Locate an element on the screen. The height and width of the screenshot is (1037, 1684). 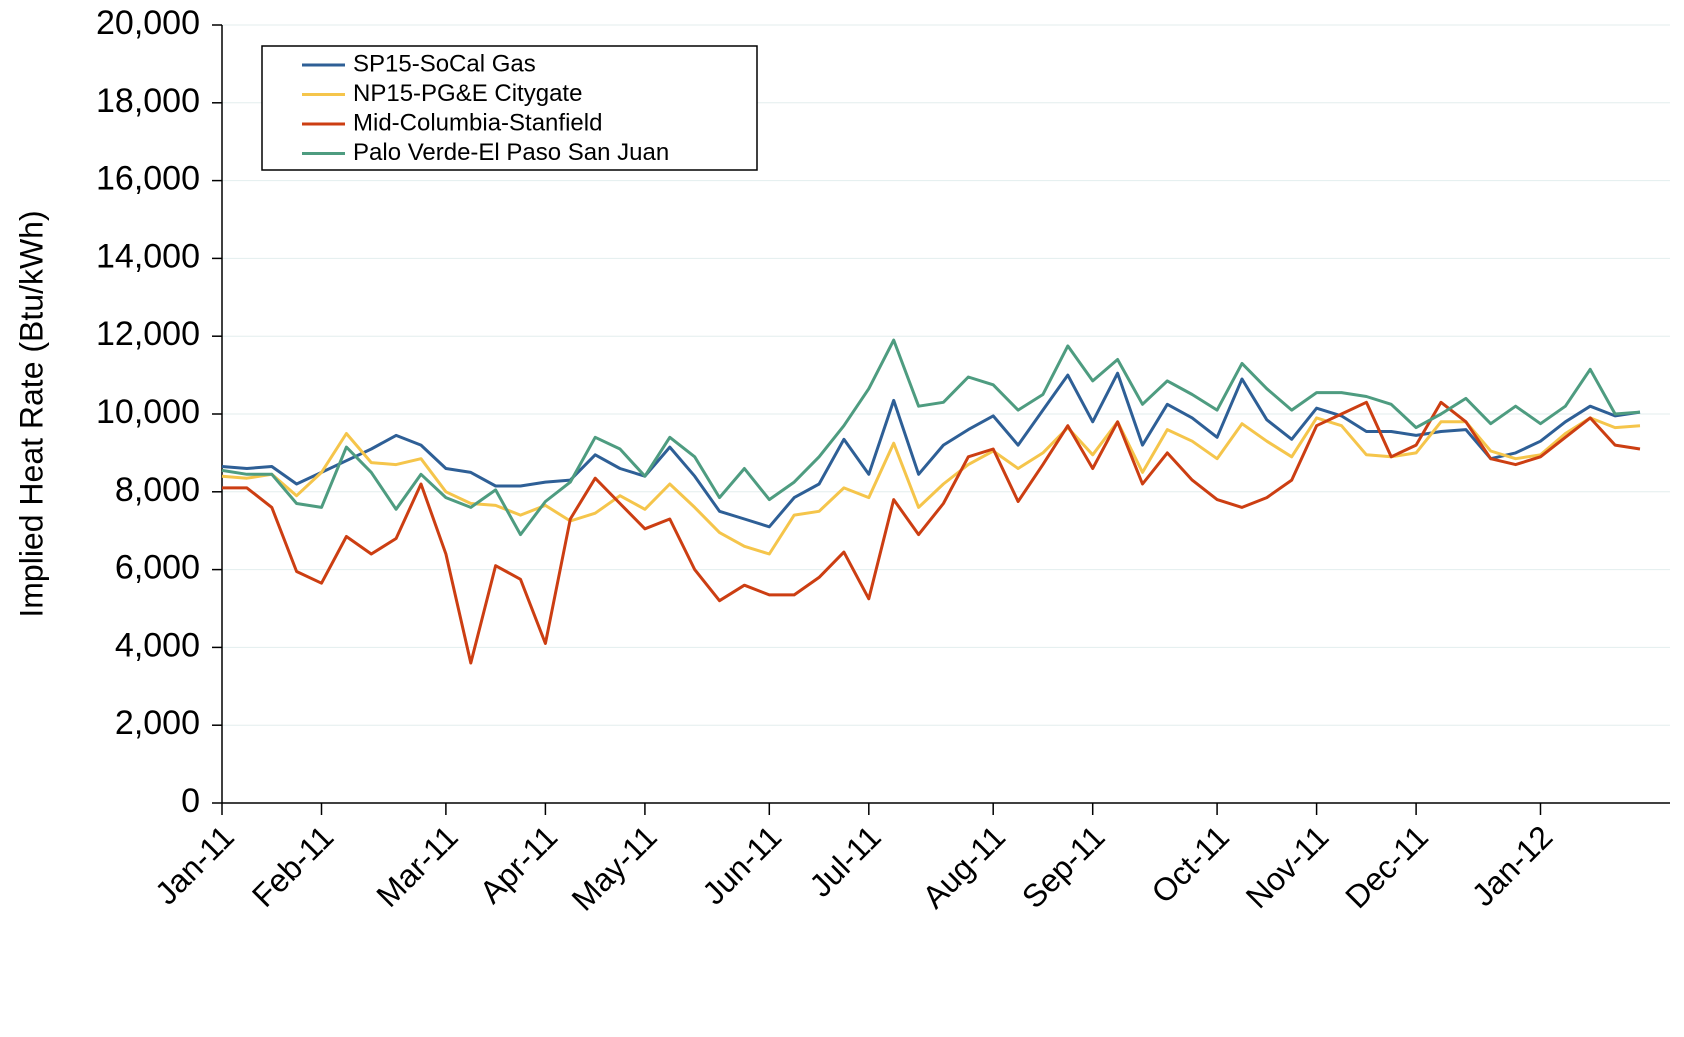
legend-label: Mid-Columbia-Stanfield is located at coordinates (477, 122).